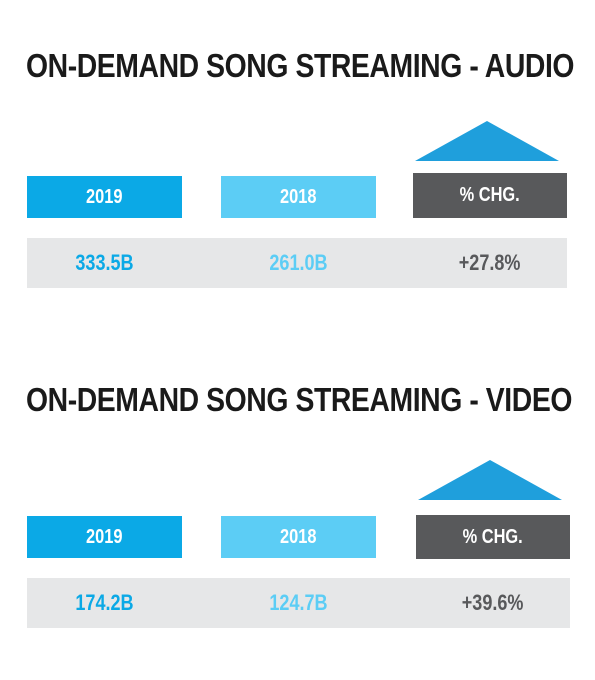 The image size is (595, 680). I want to click on audio-header-chg: % CHG., so click(490, 195).